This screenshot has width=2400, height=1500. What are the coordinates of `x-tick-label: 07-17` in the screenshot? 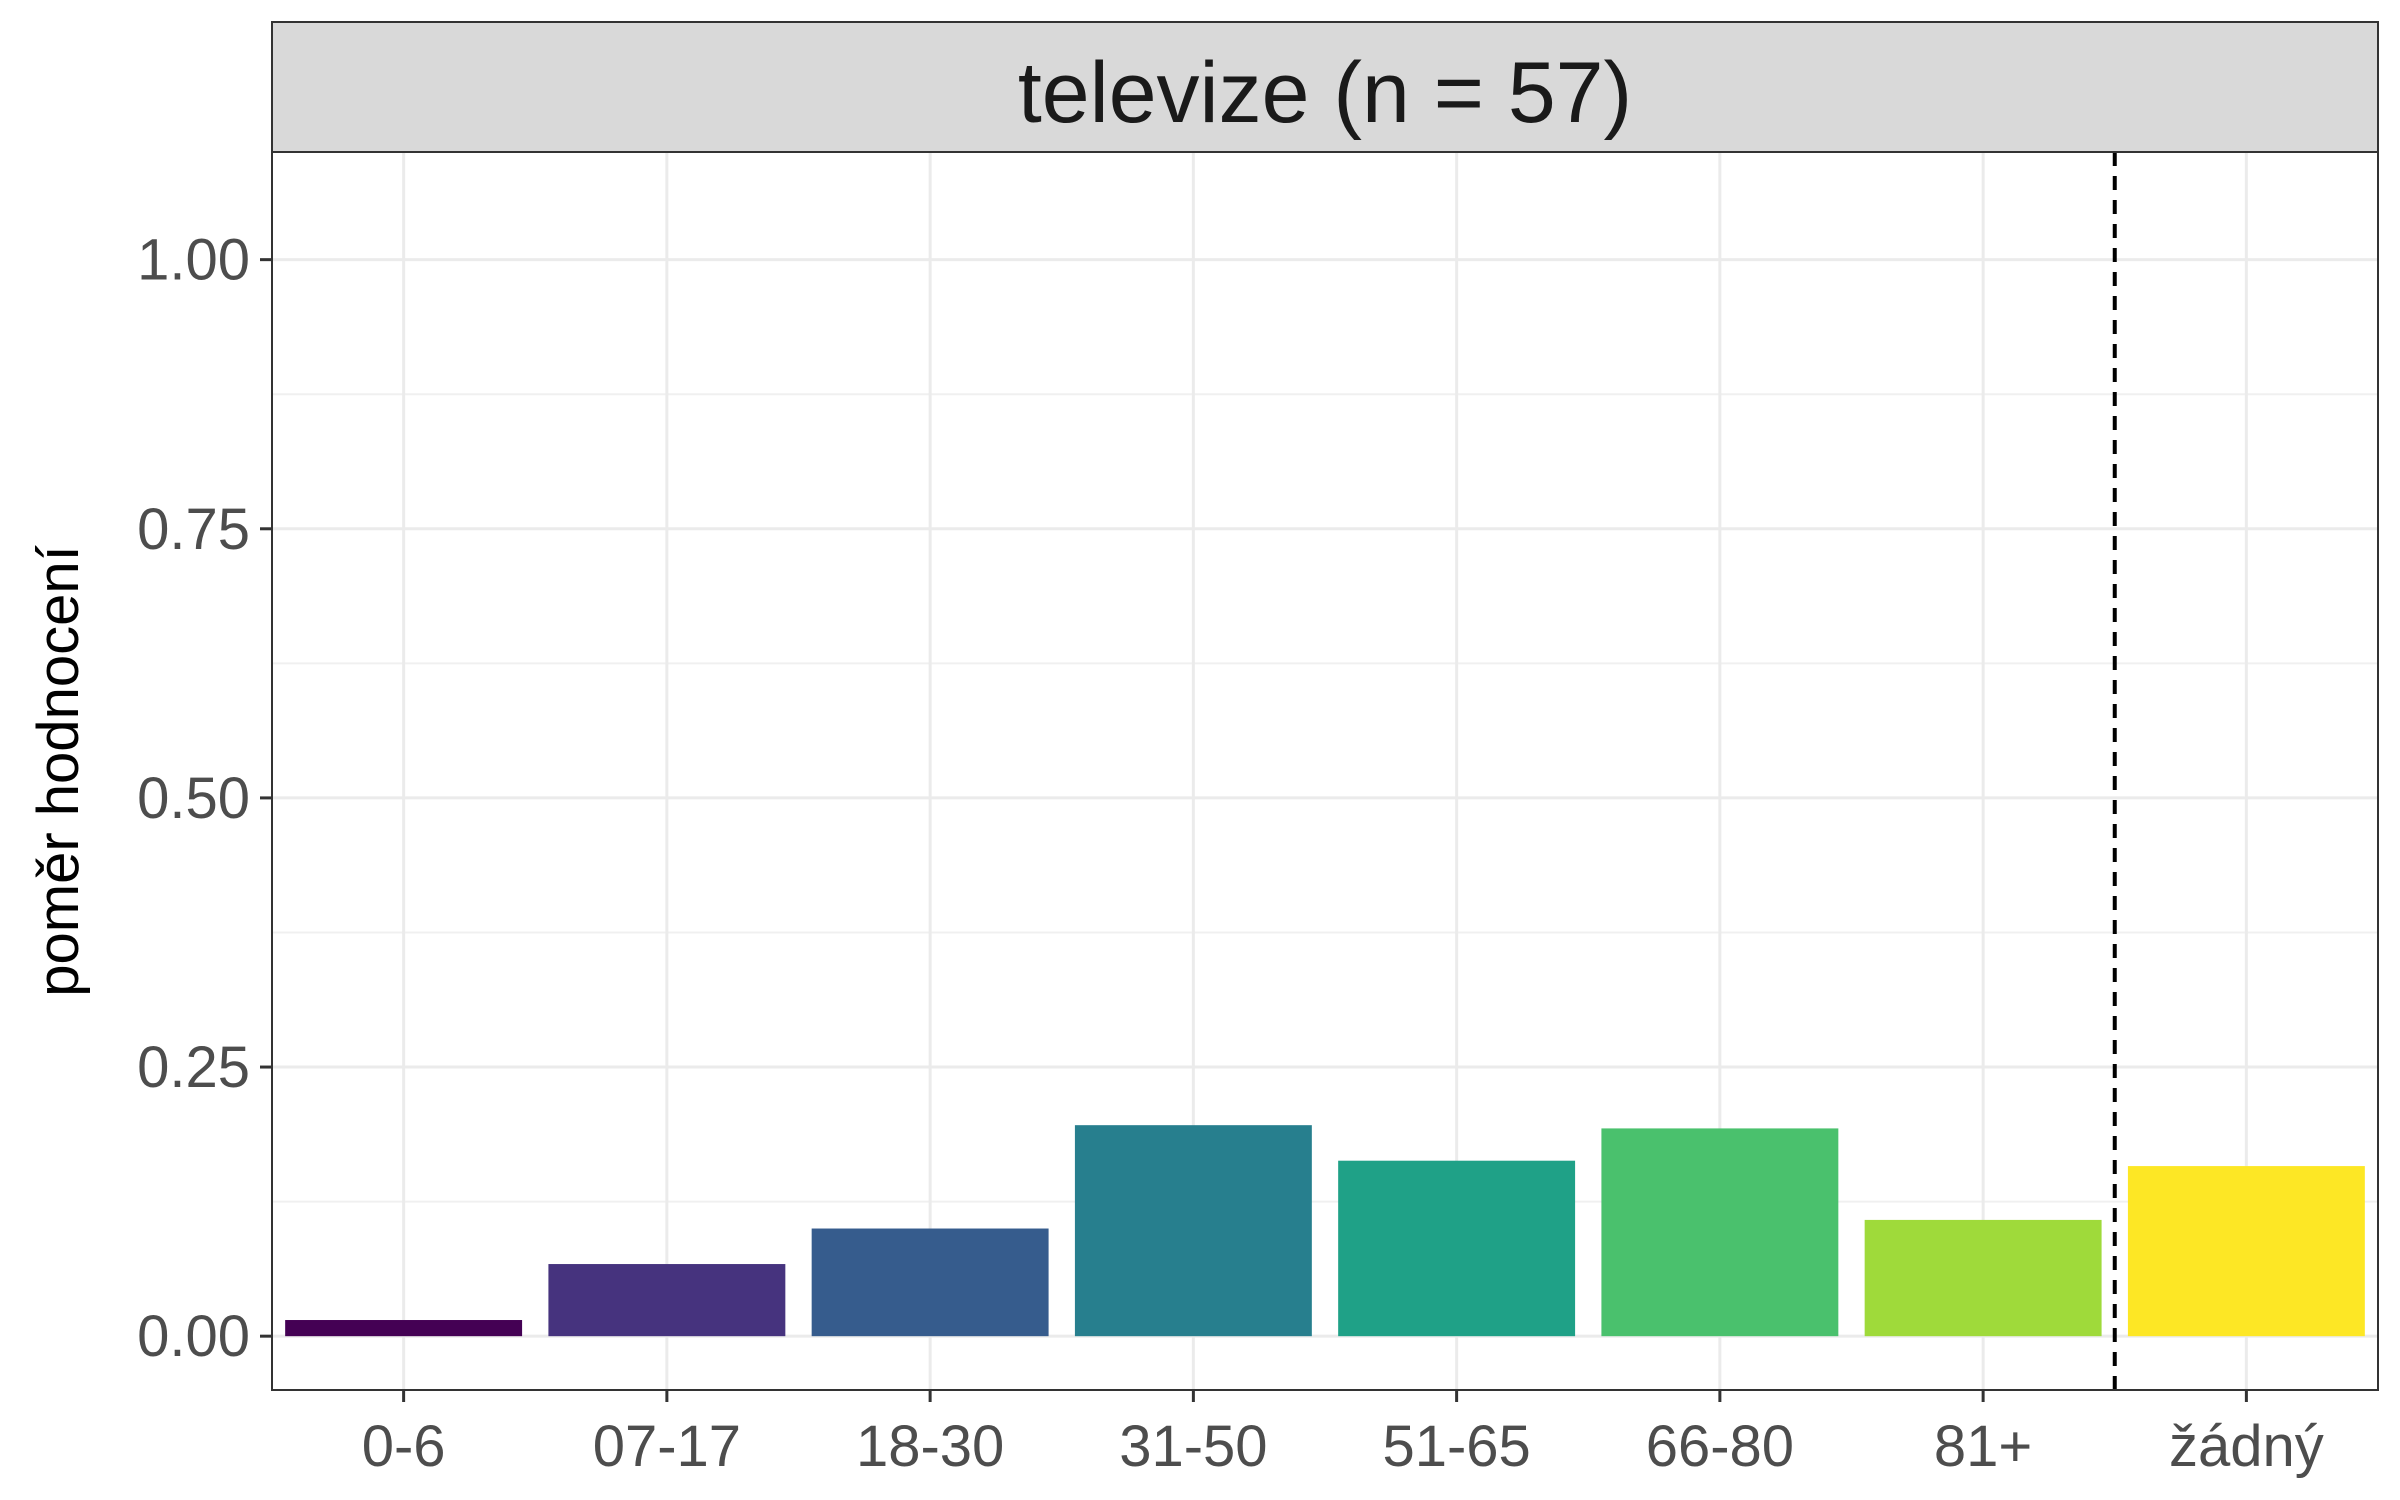 It's located at (667, 1446).